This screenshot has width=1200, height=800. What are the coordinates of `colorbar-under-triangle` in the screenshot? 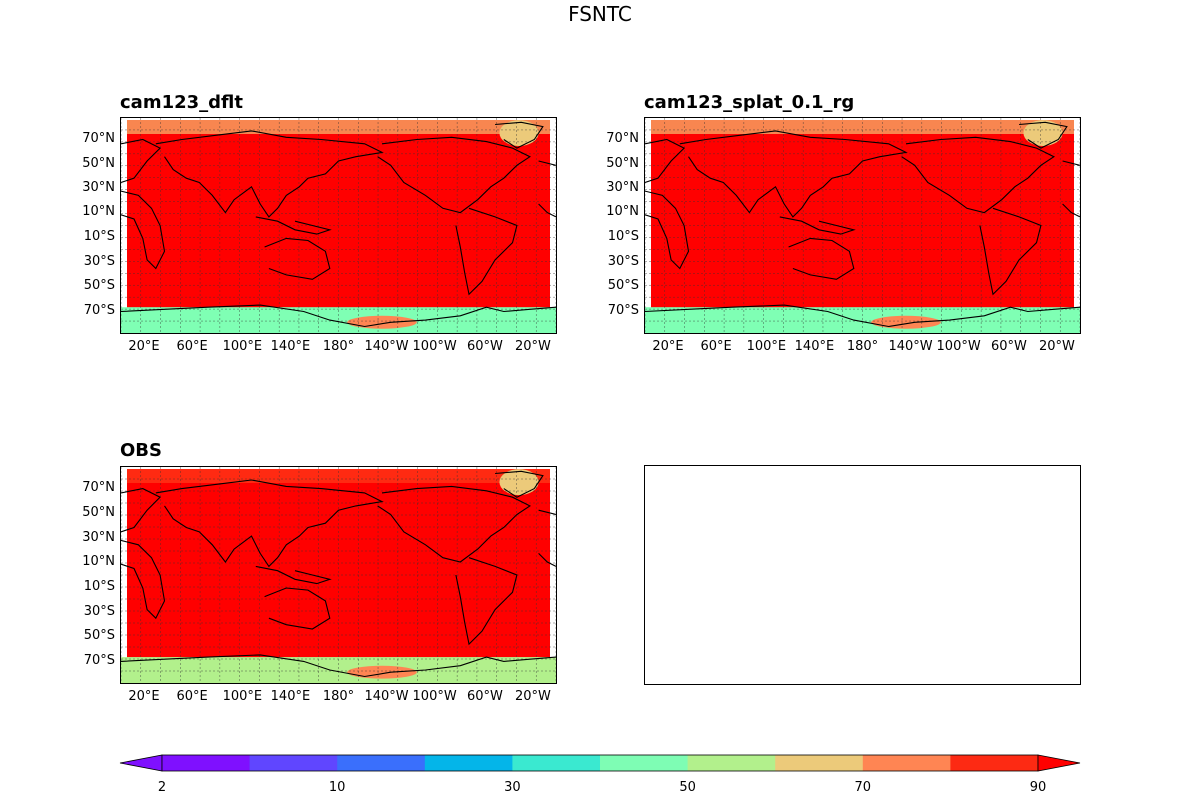 It's located at (141, 763).